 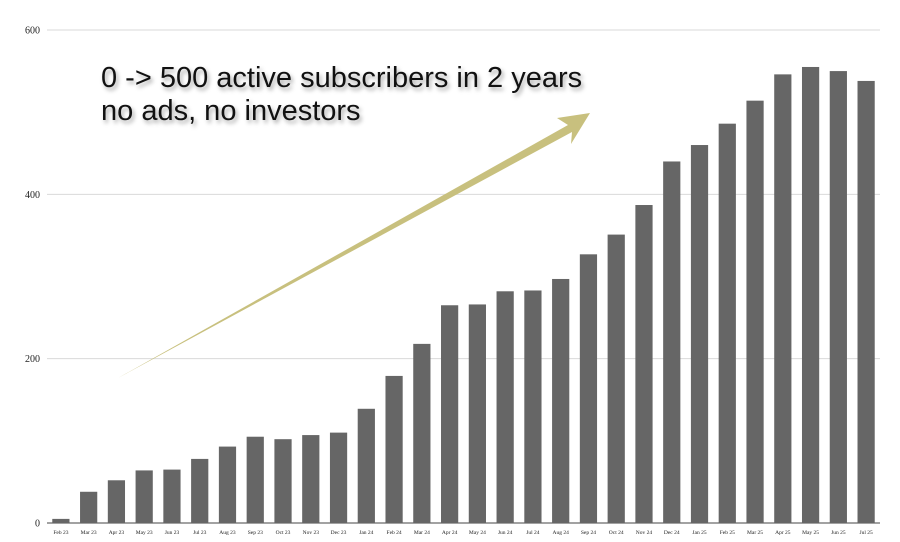 I want to click on x-tick-label: May 25, so click(x=810, y=533).